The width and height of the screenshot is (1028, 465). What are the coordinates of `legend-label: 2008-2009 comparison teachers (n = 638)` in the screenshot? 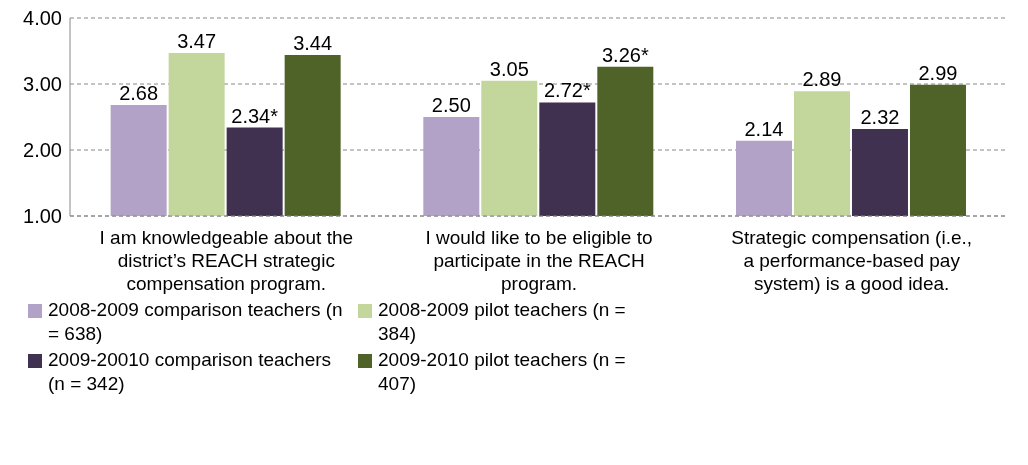 It's located at (196, 322).